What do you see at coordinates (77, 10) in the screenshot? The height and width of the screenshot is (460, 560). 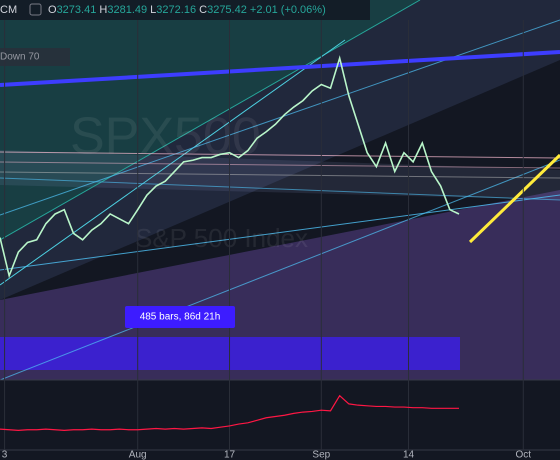 I see `ohlc-value: 3273.41` at bounding box center [77, 10].